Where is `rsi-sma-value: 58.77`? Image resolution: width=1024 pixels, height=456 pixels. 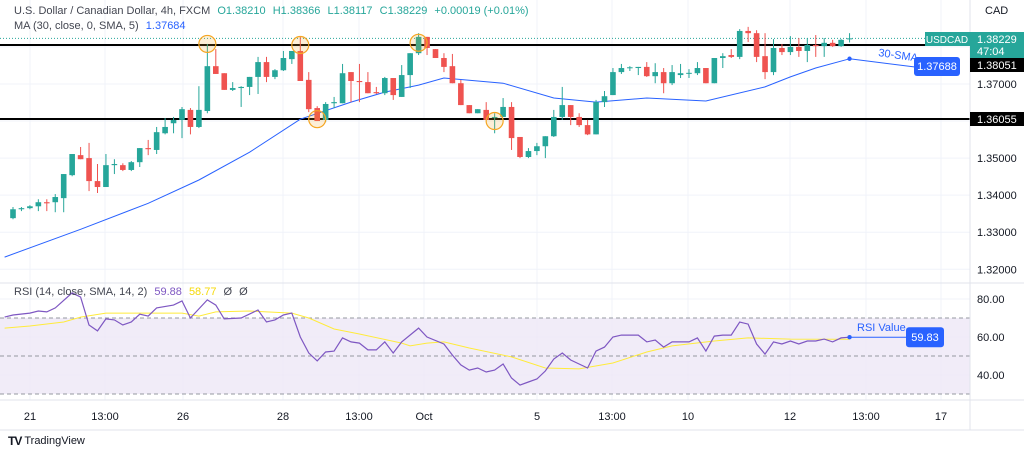 rsi-sma-value: 58.77 is located at coordinates (202, 292).